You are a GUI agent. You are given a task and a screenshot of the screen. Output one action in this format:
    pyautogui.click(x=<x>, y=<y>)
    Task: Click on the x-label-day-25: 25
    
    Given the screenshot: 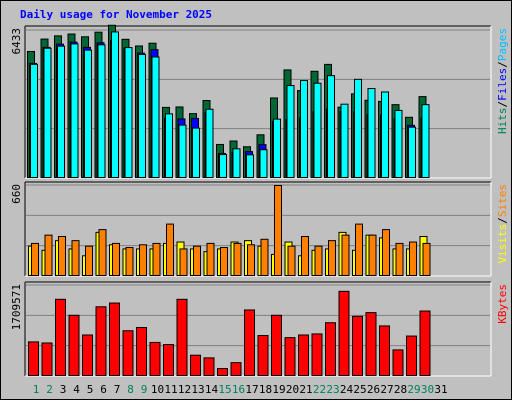 What is the action you would take?
    pyautogui.click(x=359, y=389)
    